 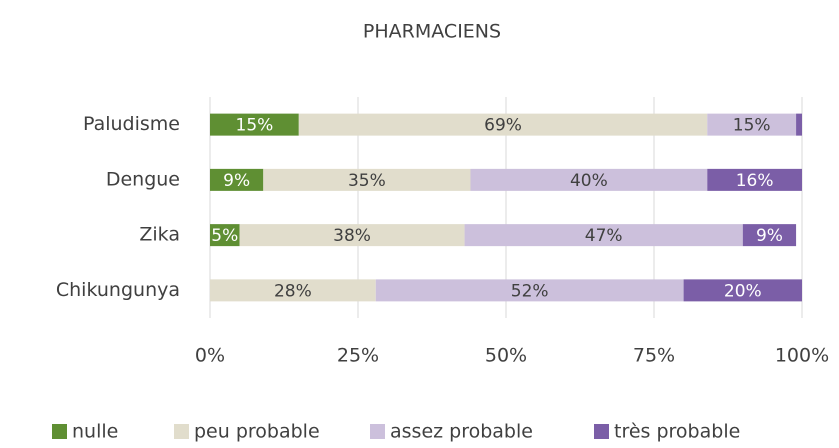 What do you see at coordinates (143, 179) in the screenshot?
I see `y-tick-label: Dengue` at bounding box center [143, 179].